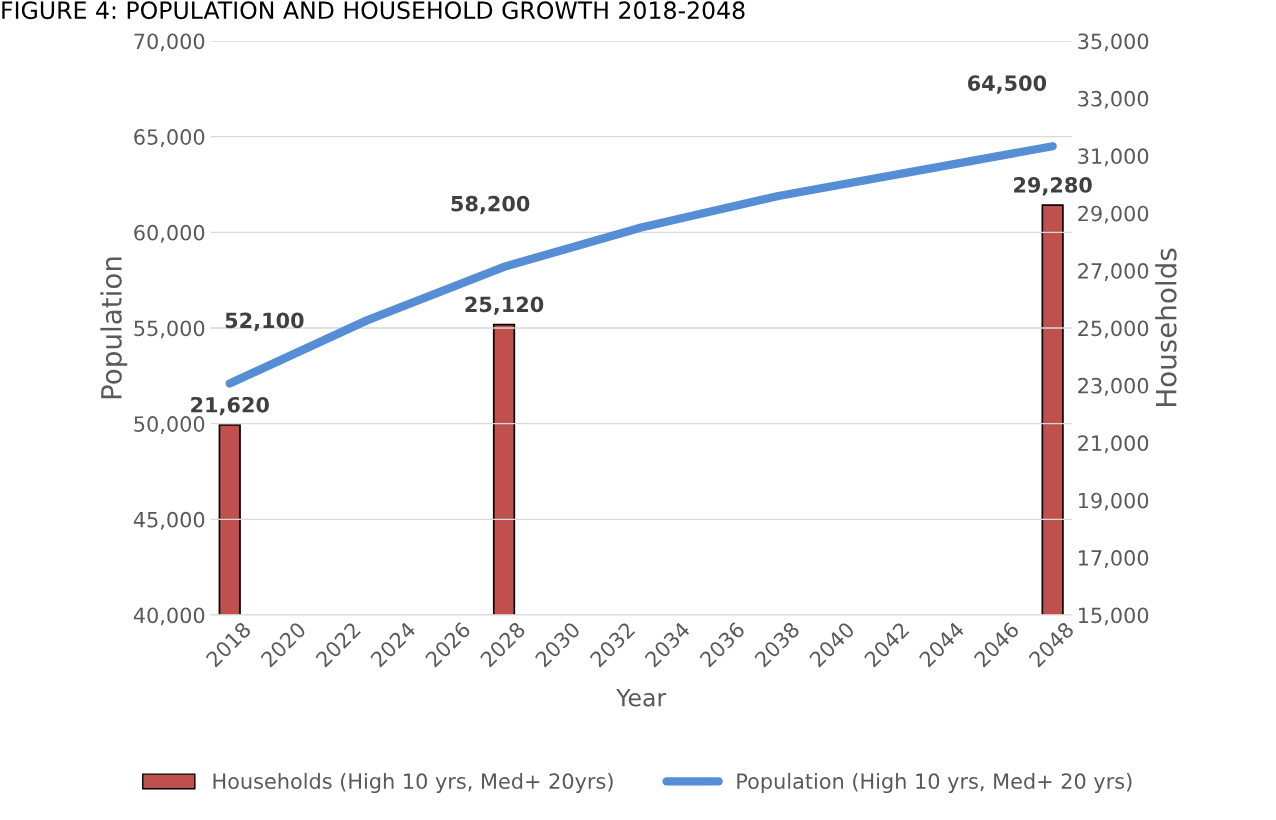 The width and height of the screenshot is (1276, 820). Describe the element at coordinates (1113, 386) in the screenshot. I see `y2-tick-label: 23,000` at that location.